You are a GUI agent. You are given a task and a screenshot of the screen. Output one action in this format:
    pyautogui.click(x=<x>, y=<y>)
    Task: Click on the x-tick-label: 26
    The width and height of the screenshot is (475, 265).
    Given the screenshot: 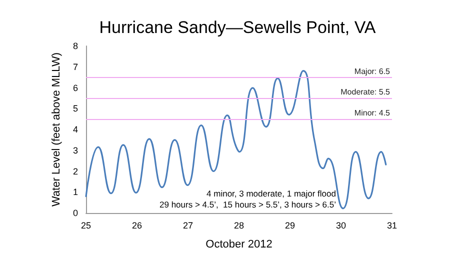 What is the action you would take?
    pyautogui.click(x=137, y=225)
    